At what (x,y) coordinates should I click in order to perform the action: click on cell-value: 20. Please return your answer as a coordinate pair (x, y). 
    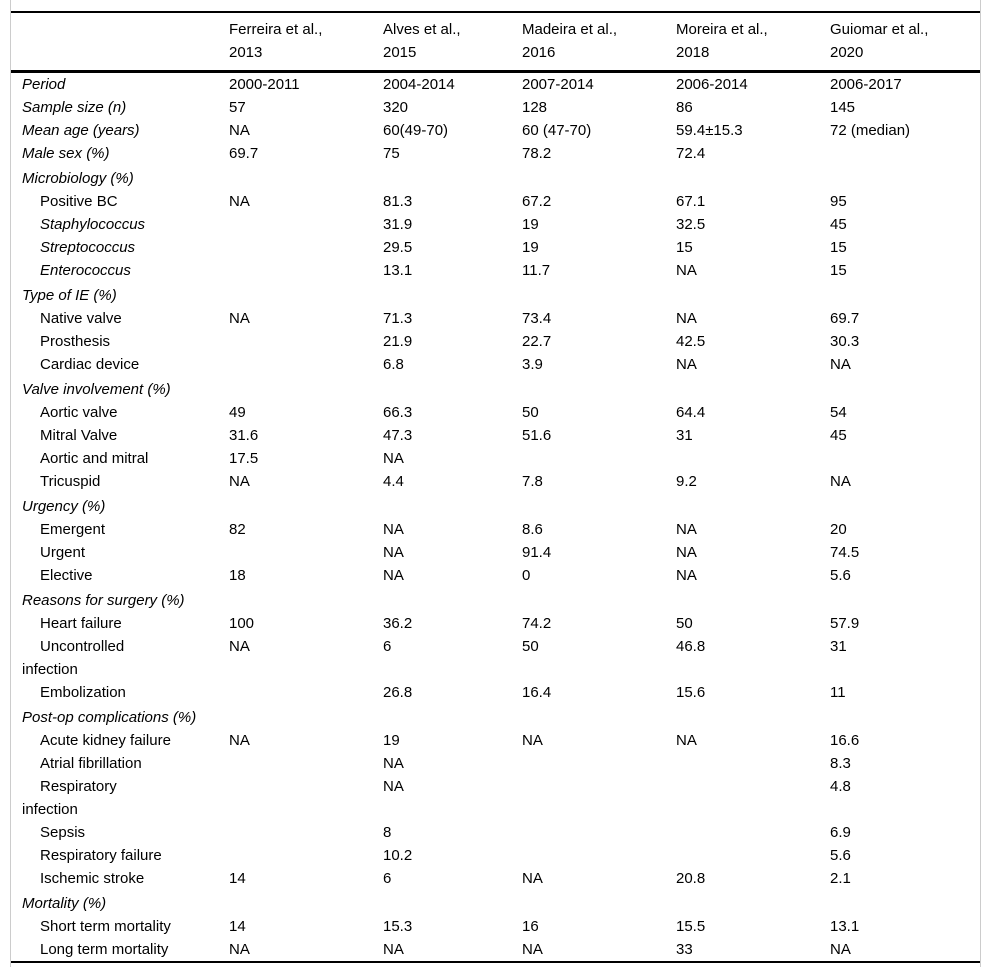
    Looking at the image, I should click on (838, 529).